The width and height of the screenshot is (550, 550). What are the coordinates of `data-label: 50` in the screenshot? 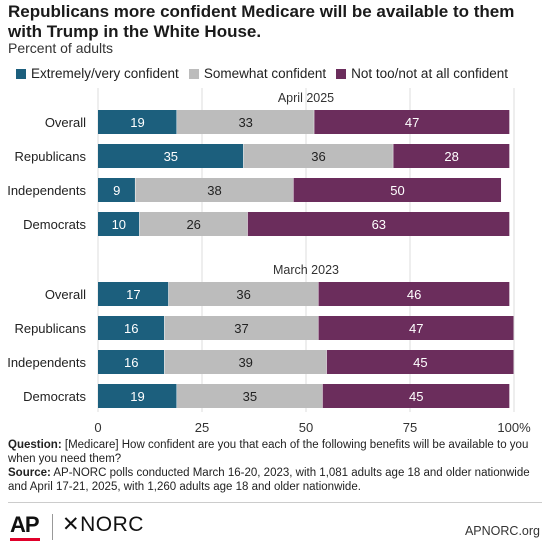 It's located at (397, 190).